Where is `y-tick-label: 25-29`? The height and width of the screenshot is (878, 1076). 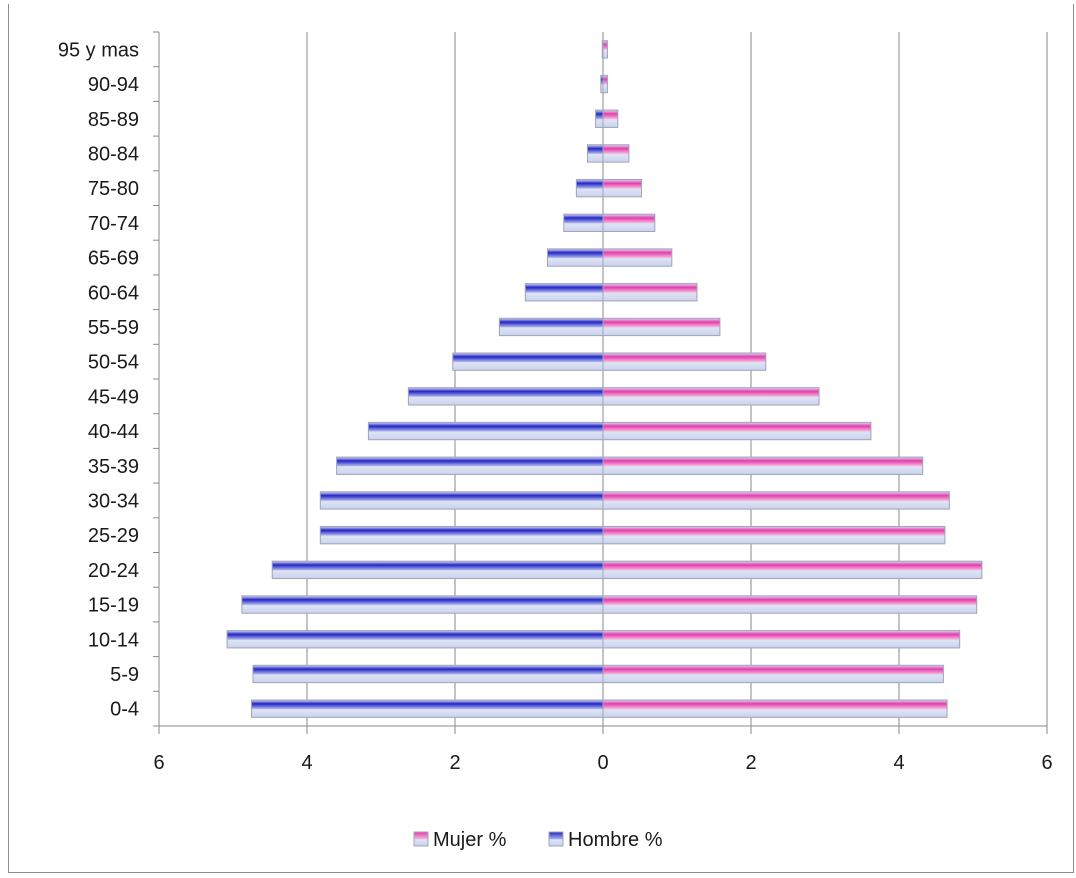 y-tick-label: 25-29 is located at coordinates (113, 536).